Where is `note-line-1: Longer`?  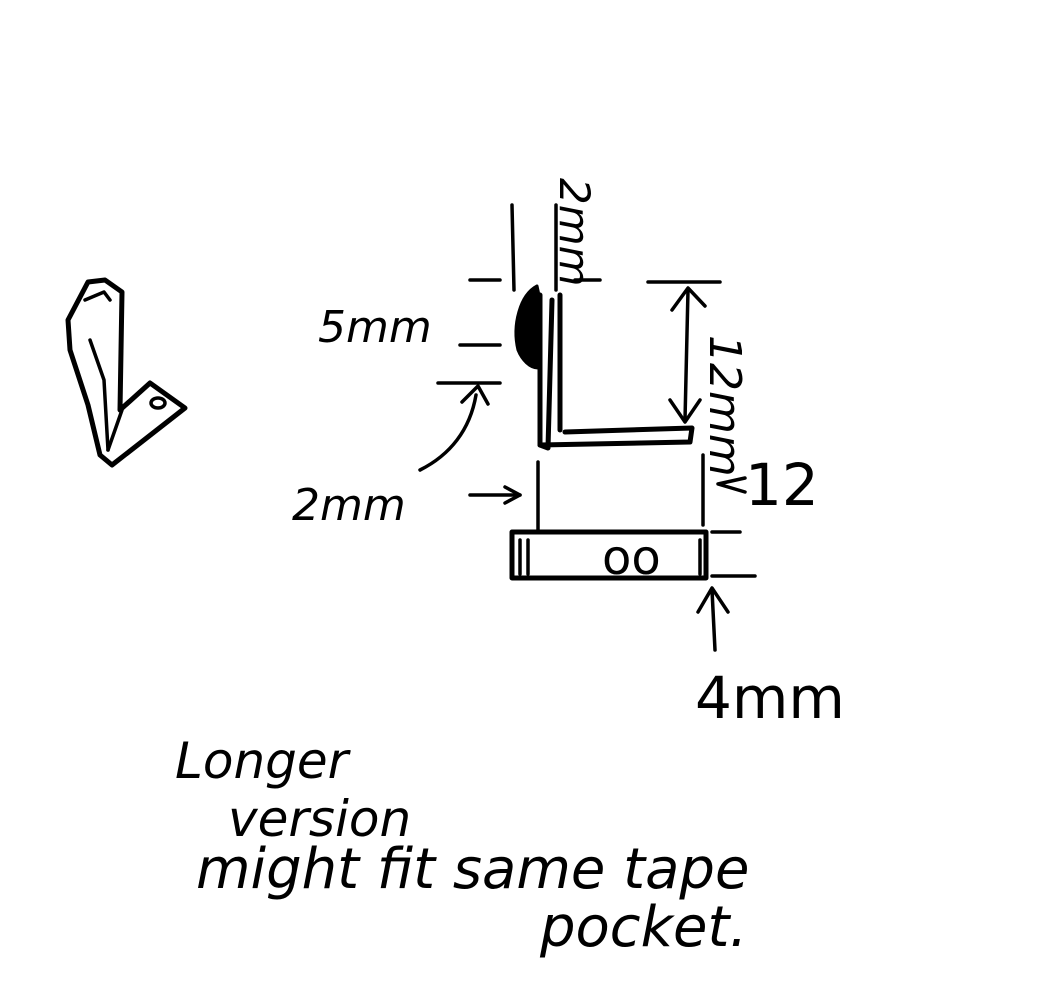
note-line-1: Longer is located at coordinates (263, 761).